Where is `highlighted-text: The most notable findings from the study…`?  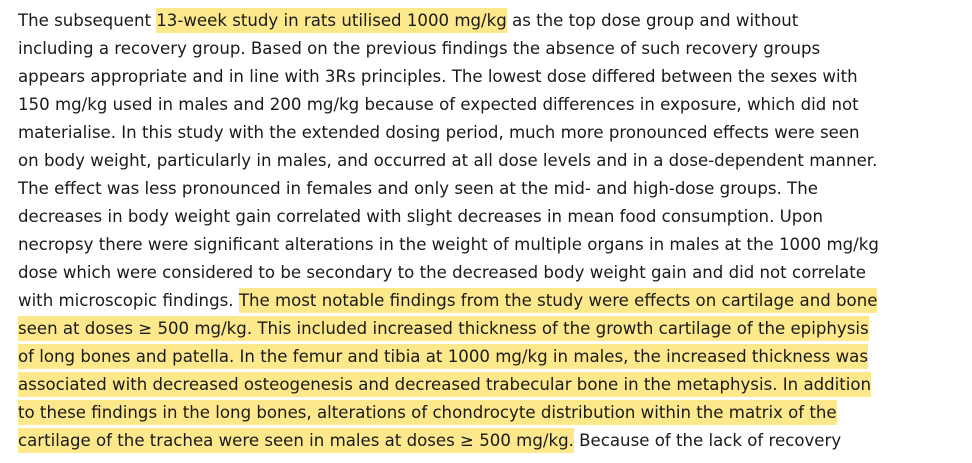 highlighted-text: The most notable findings from the study… is located at coordinates (558, 300).